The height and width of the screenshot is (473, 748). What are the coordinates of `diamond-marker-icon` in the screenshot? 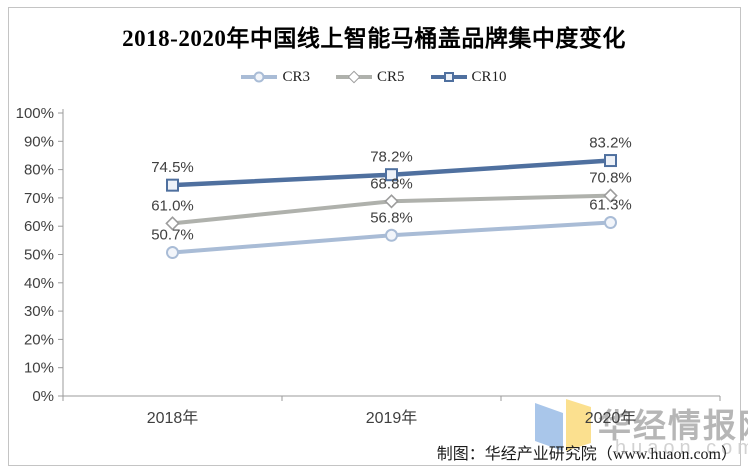 It's located at (354, 77).